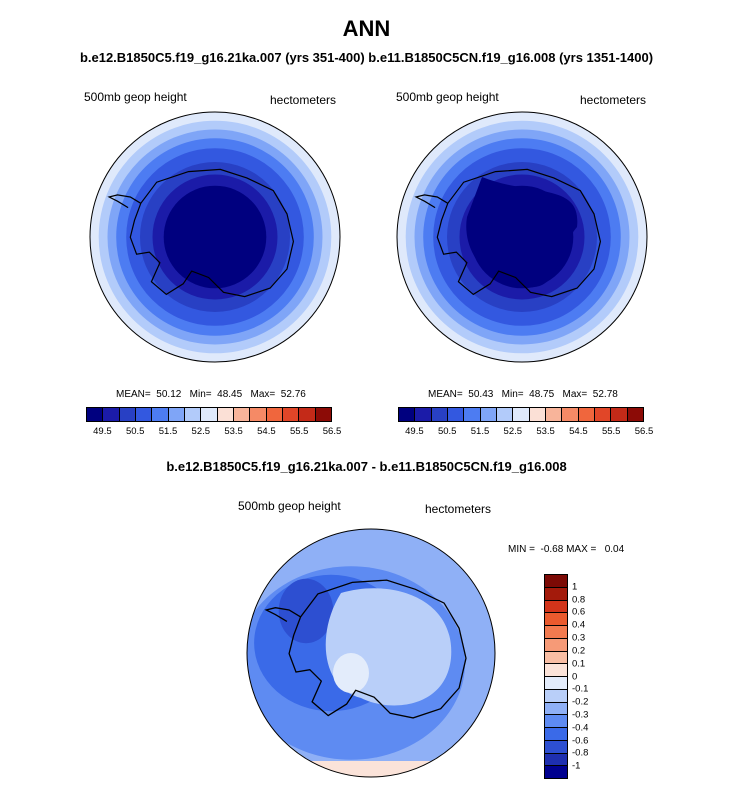 This screenshot has width=733, height=788. Describe the element at coordinates (579, 664) in the screenshot. I see `colorbar-tick-label: 0.1` at that location.